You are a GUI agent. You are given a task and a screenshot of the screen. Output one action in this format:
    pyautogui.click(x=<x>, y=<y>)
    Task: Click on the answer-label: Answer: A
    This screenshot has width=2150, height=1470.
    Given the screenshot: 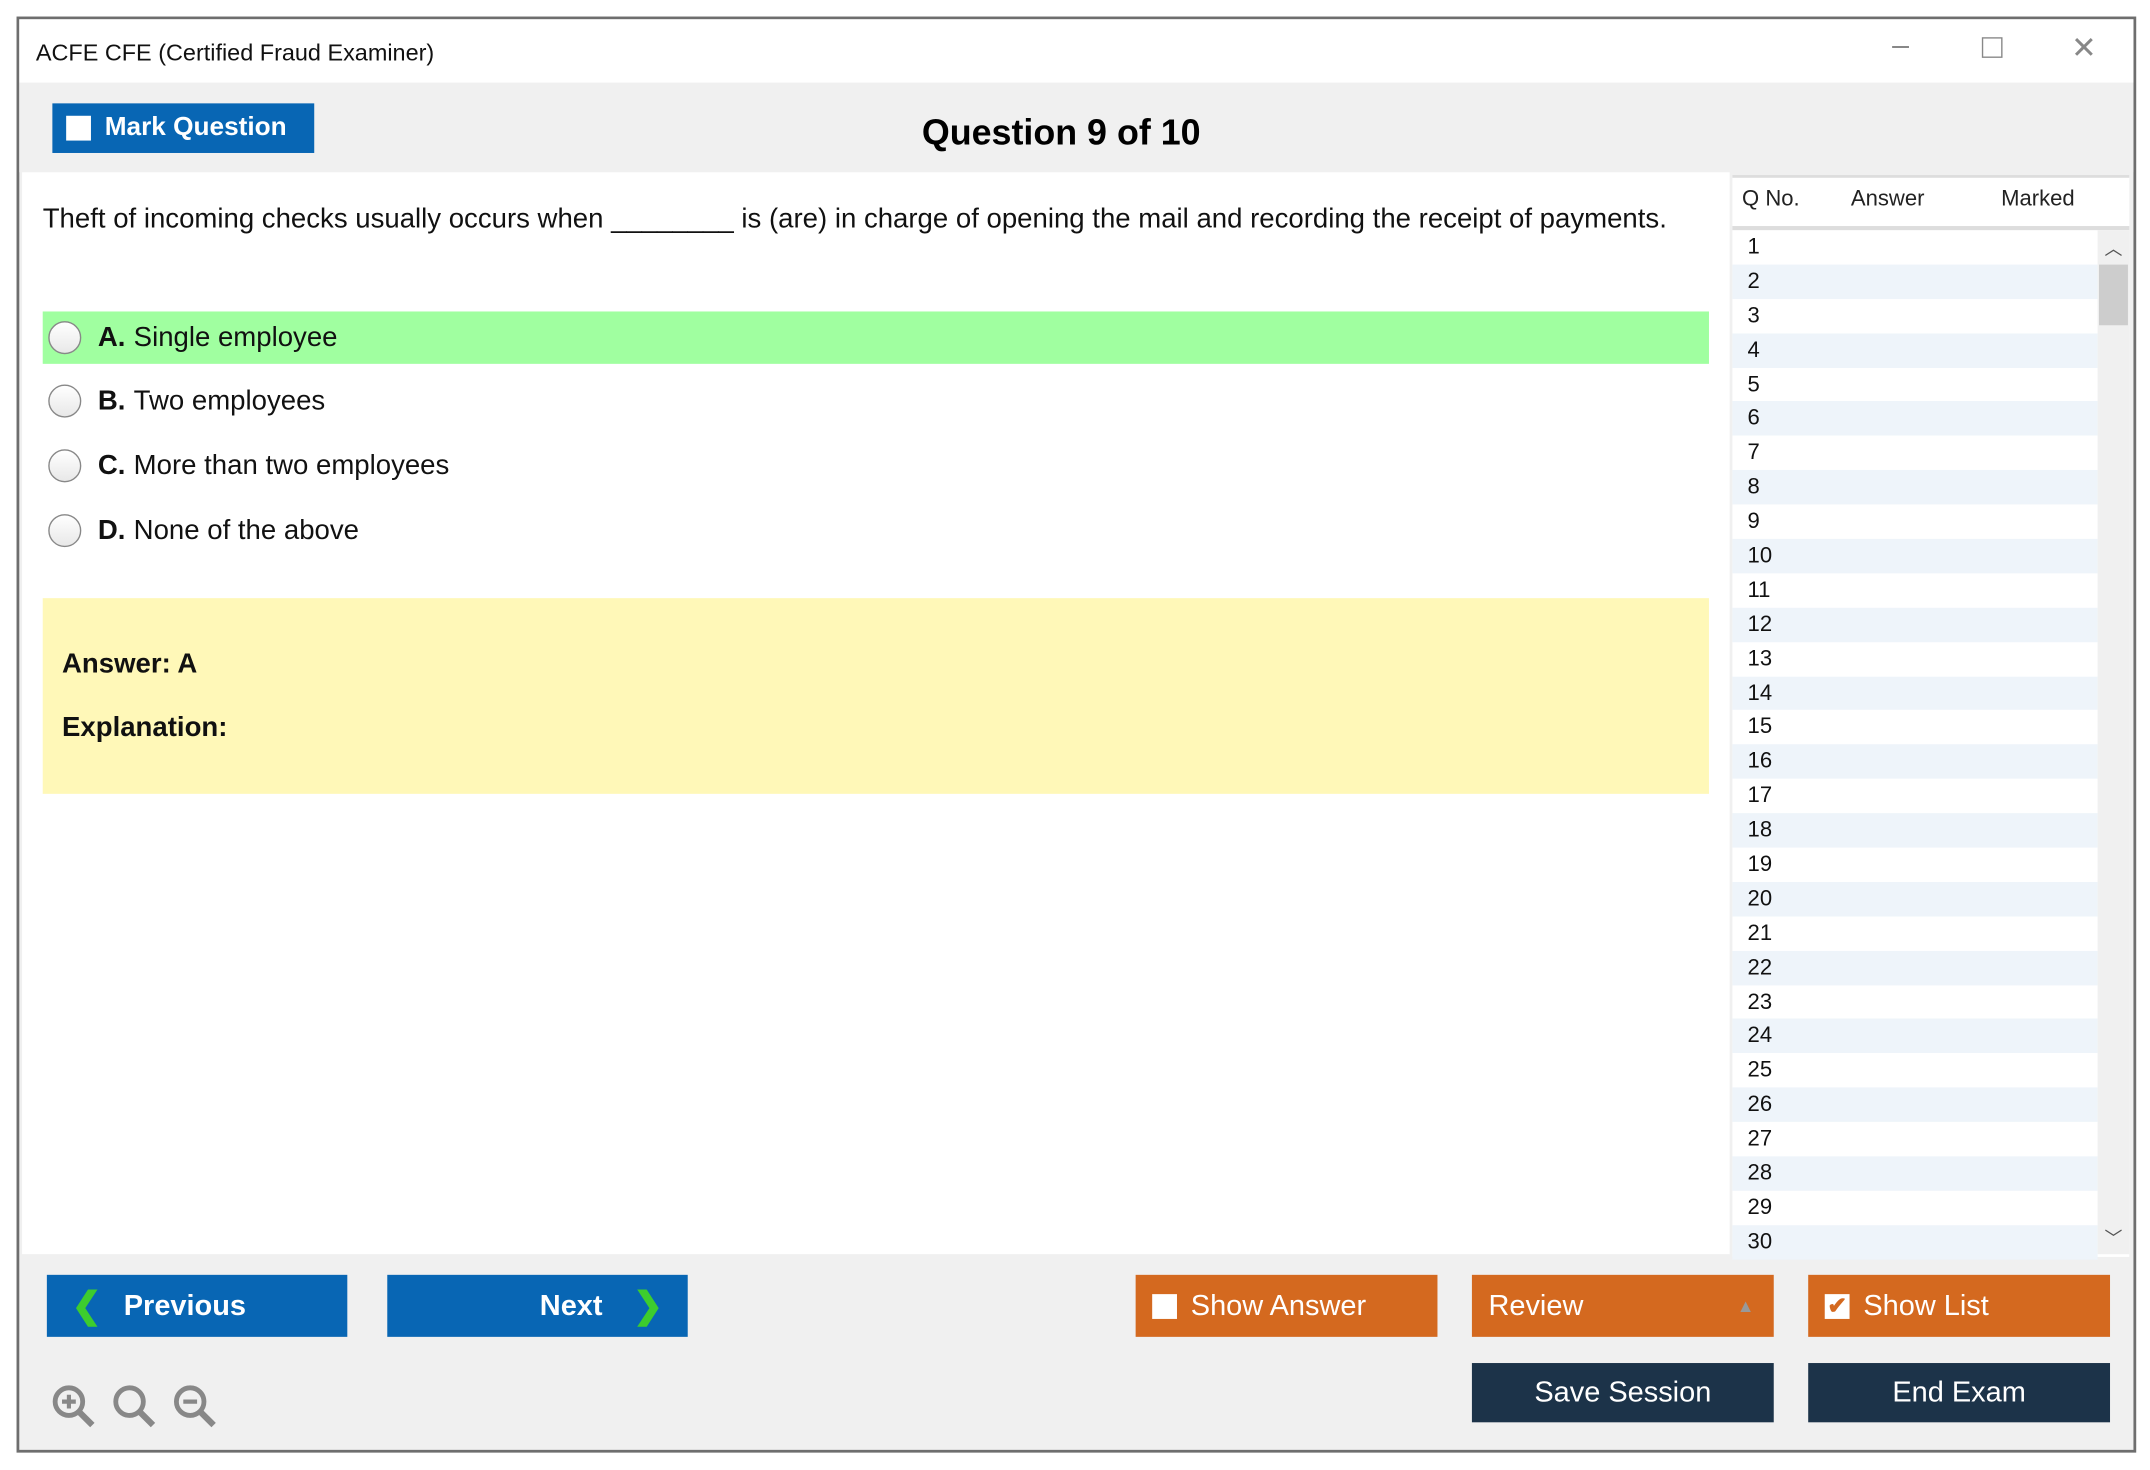 What is the action you would take?
    pyautogui.click(x=130, y=664)
    